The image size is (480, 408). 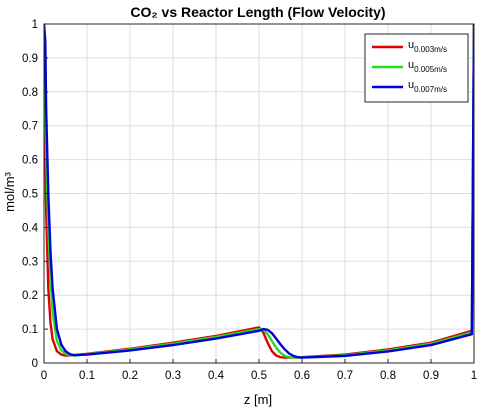 What do you see at coordinates (30, 330) in the screenshot?
I see `y-tick-label: 0.1` at bounding box center [30, 330].